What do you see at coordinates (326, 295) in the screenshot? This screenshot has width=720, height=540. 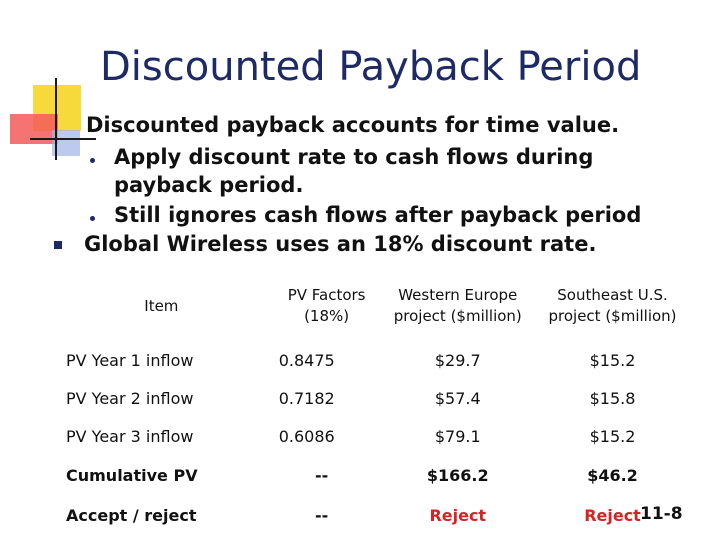 I see `header-pv-factors-label: PV Factors` at bounding box center [326, 295].